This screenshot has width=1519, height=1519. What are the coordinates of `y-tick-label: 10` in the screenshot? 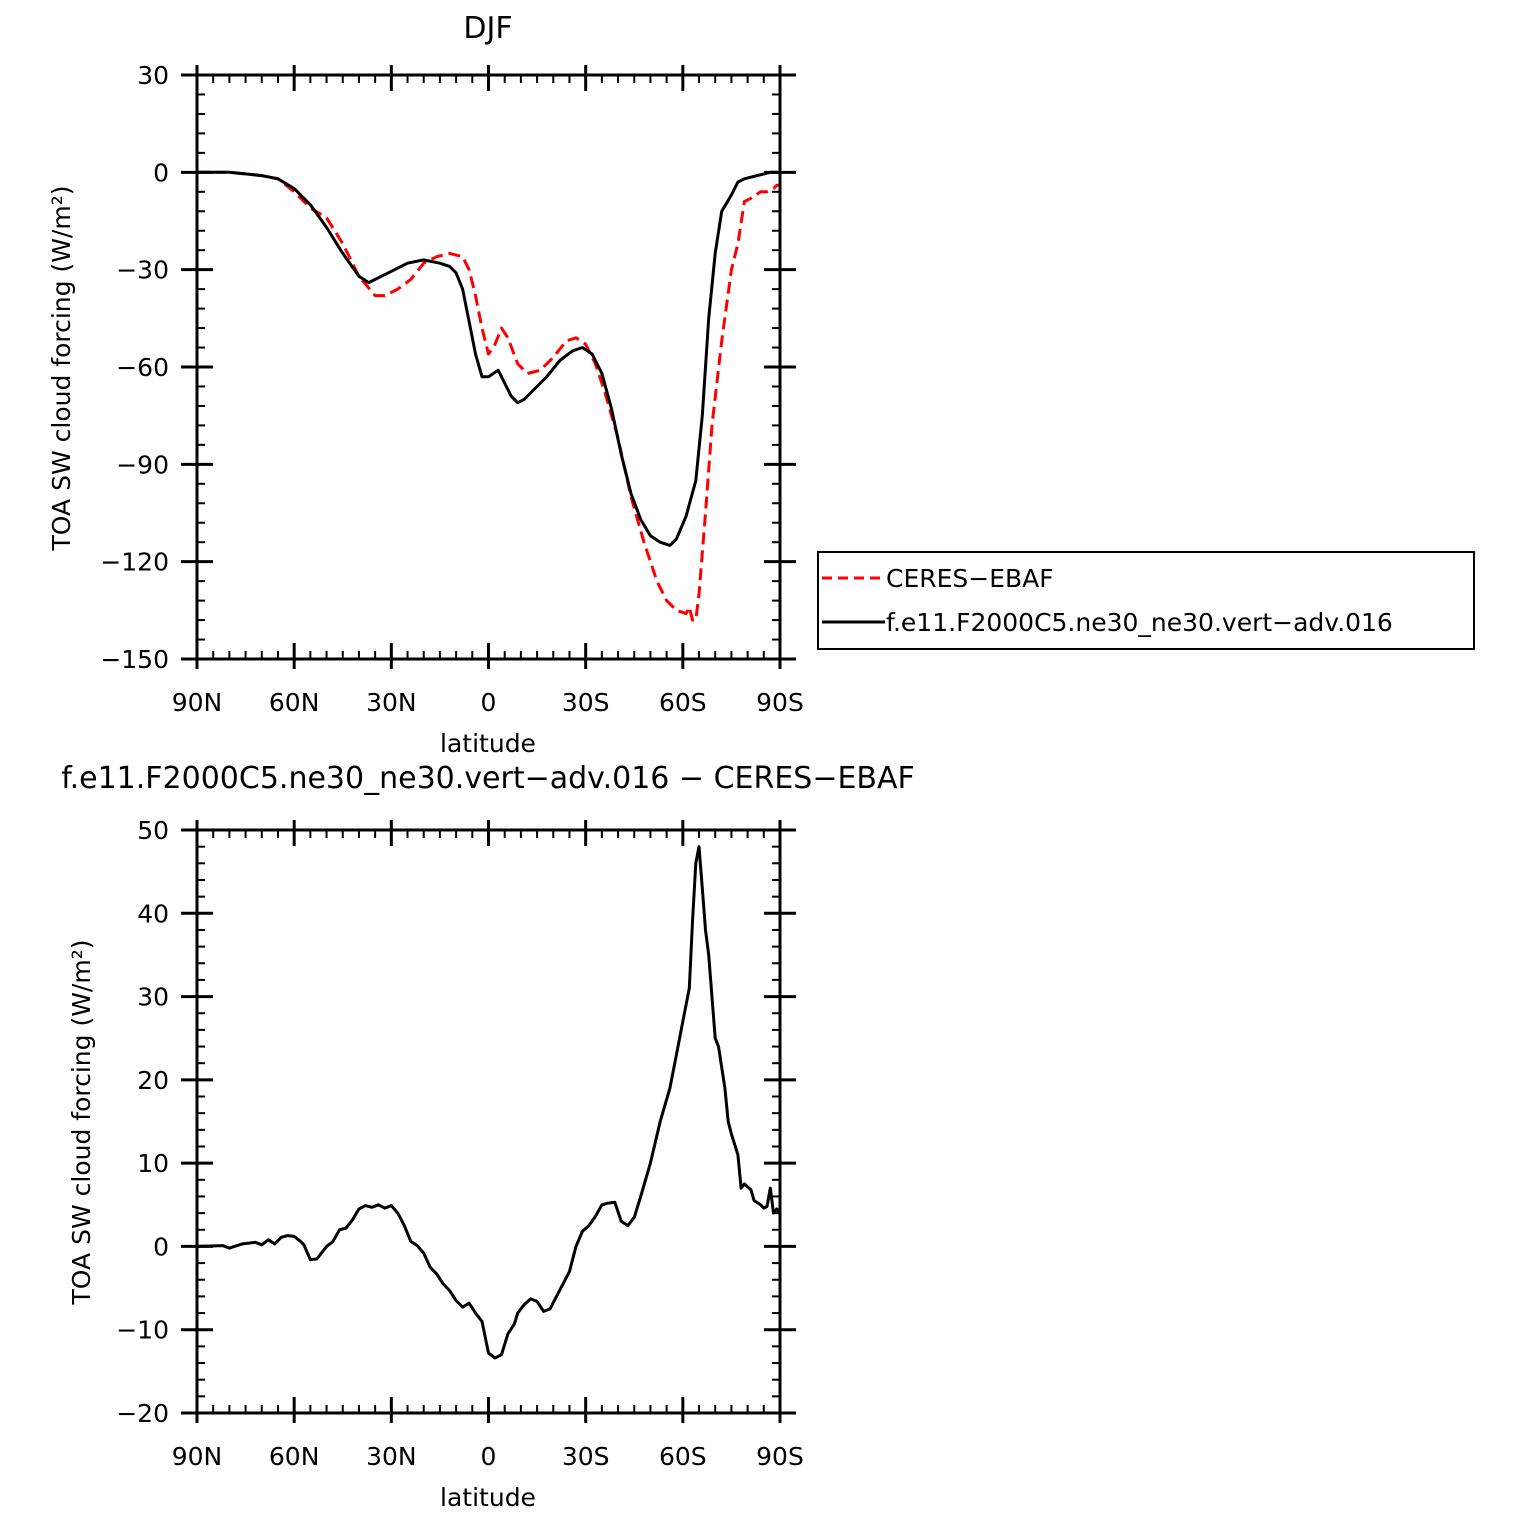 It's located at (153, 1163).